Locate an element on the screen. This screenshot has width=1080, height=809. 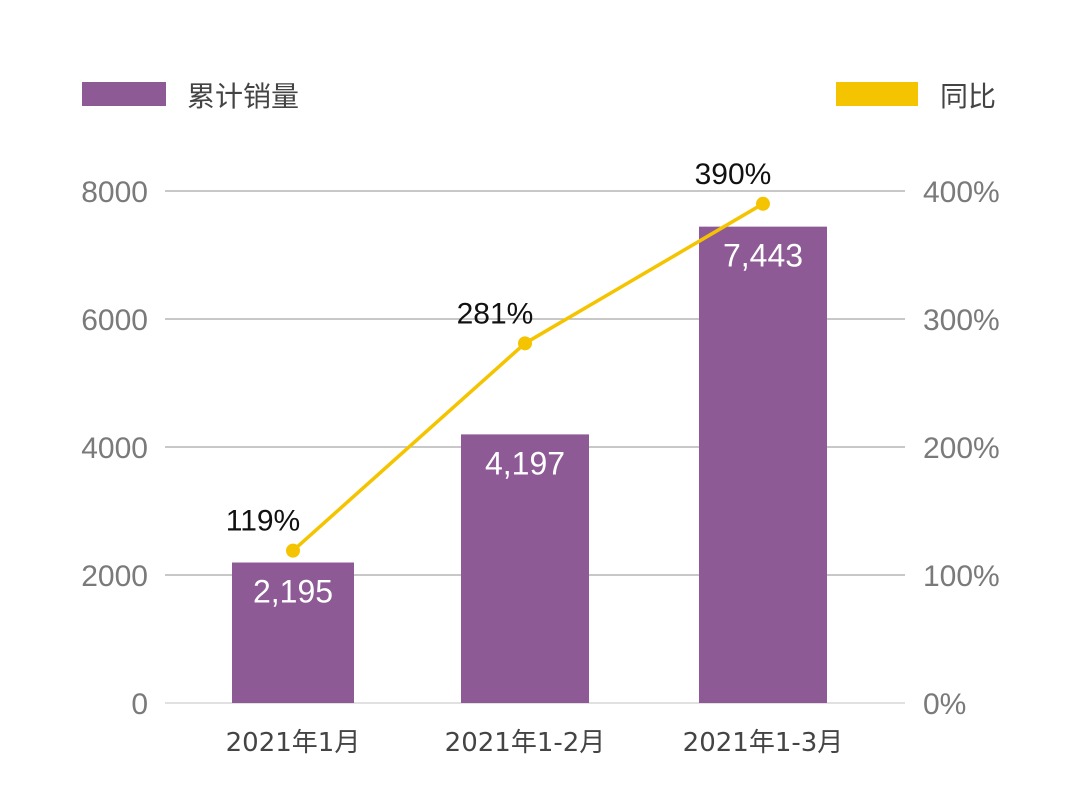
x-tick-label: 2021年1月 is located at coordinates (293, 743).